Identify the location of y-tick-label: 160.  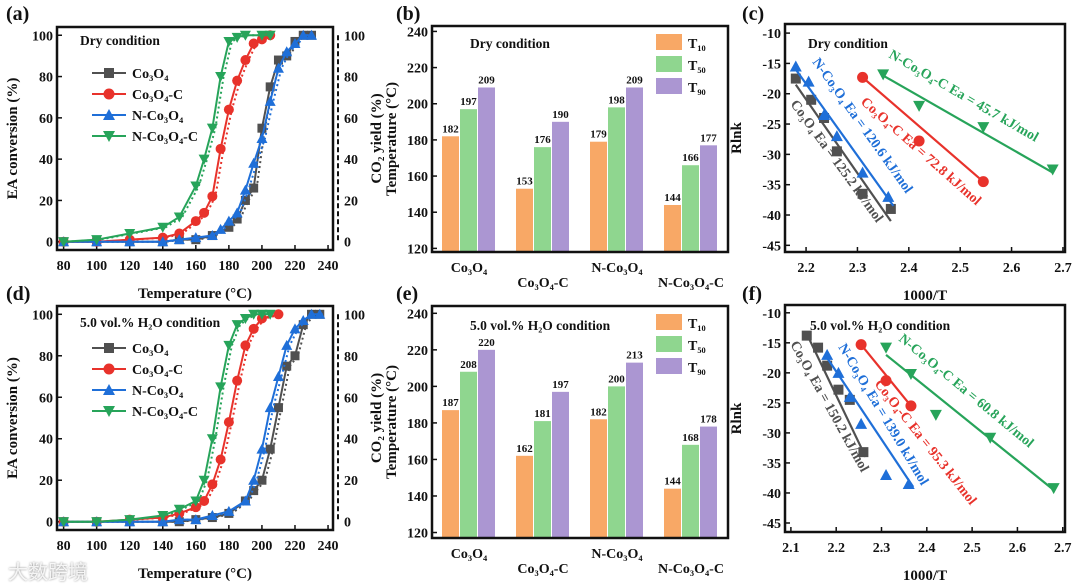
(417, 460).